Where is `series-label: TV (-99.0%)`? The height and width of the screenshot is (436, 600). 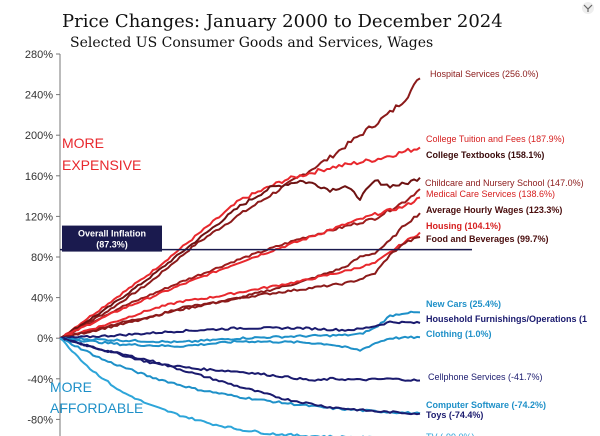 series-label: TV (-99.0%) is located at coordinates (450, 434).